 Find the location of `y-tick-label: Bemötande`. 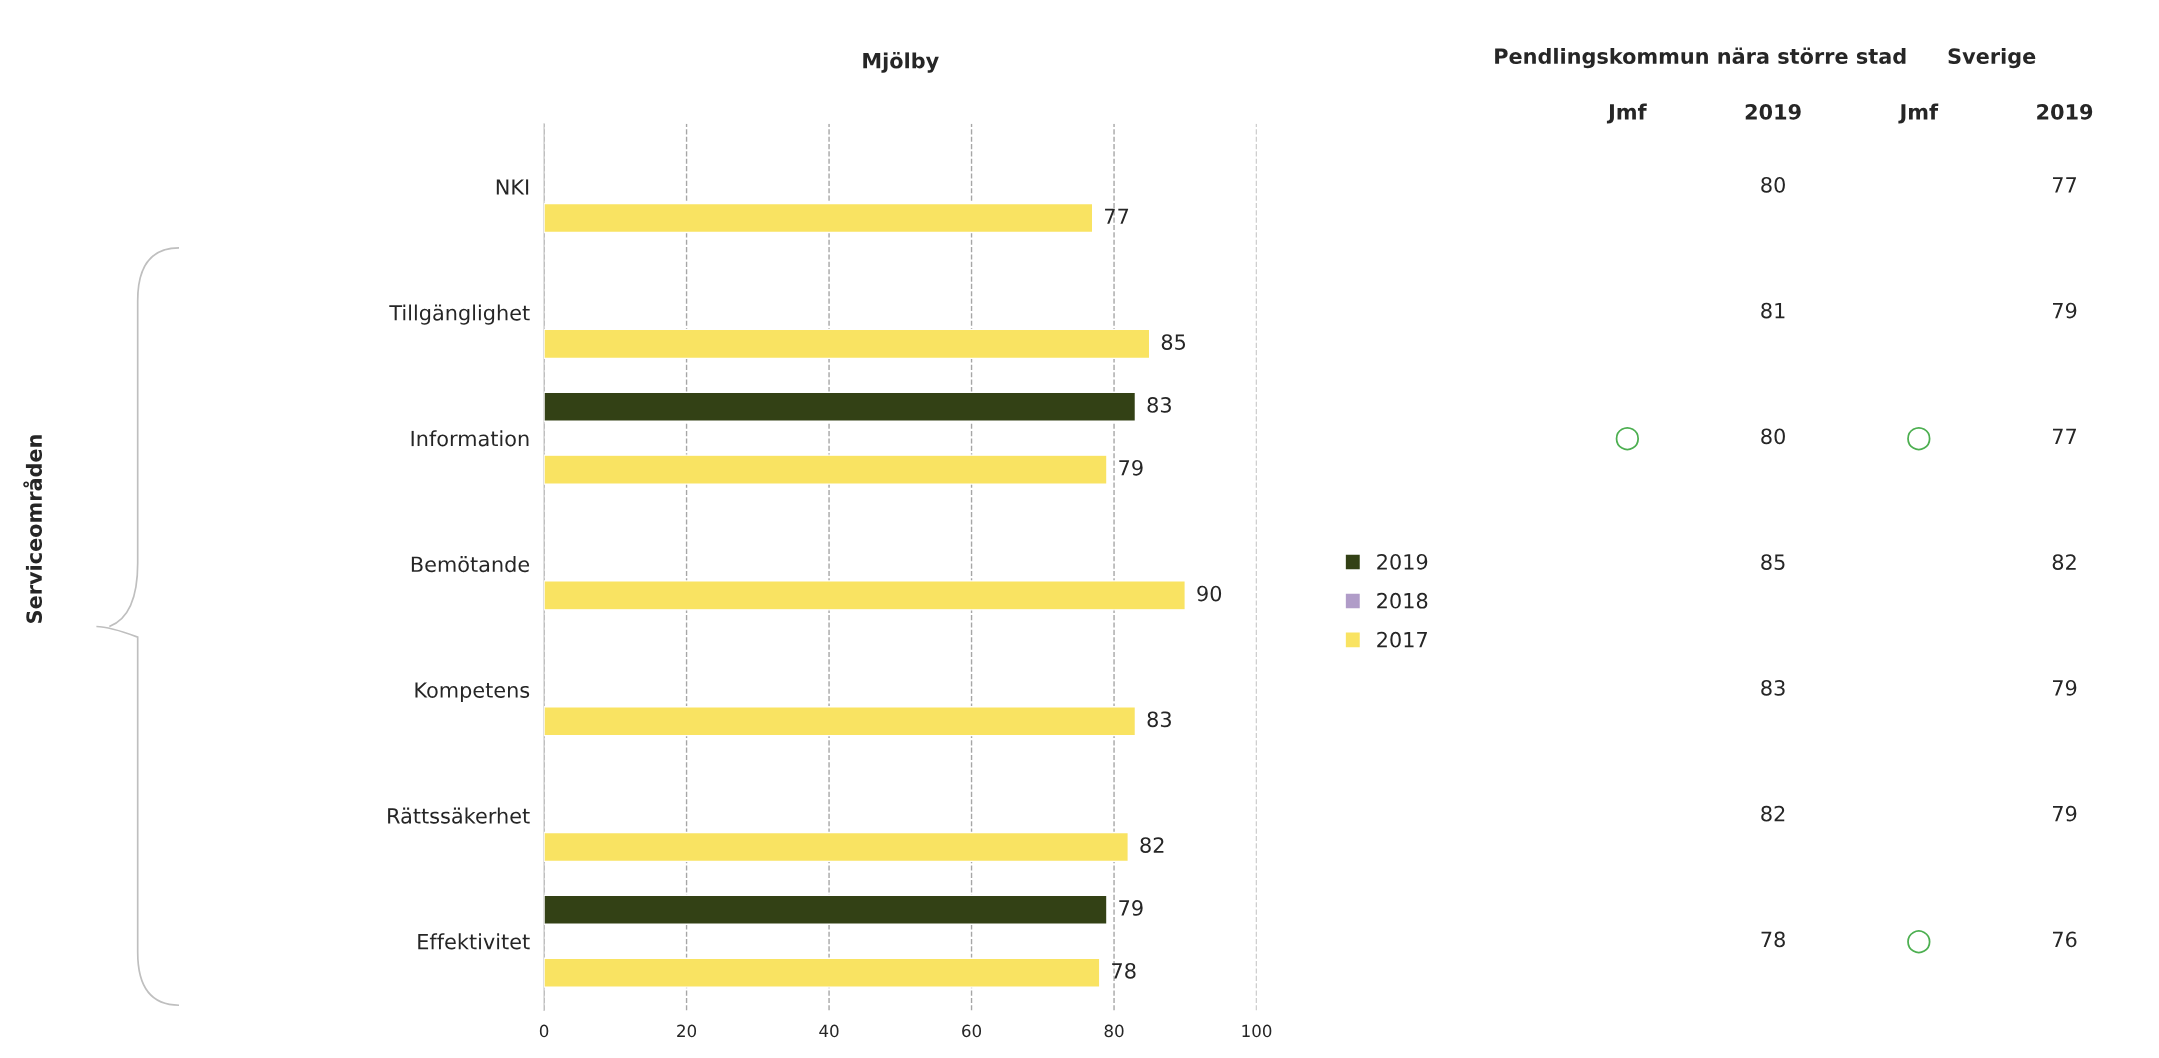

y-tick-label: Bemötande is located at coordinates (470, 564).